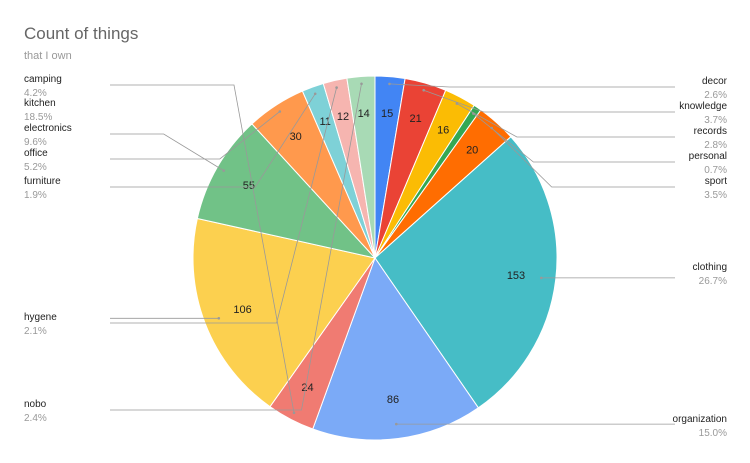 This screenshot has width=750, height=463. Describe the element at coordinates (516, 276) in the screenshot. I see `value-label-clothing: 153` at that location.